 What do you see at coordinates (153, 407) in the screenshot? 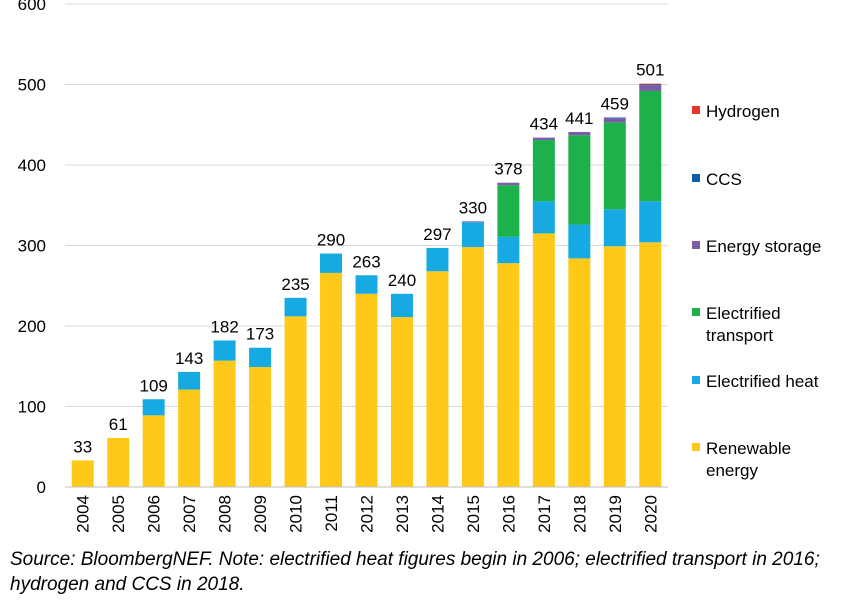
I see `bar-segment-2006-electrified-heat` at bounding box center [153, 407].